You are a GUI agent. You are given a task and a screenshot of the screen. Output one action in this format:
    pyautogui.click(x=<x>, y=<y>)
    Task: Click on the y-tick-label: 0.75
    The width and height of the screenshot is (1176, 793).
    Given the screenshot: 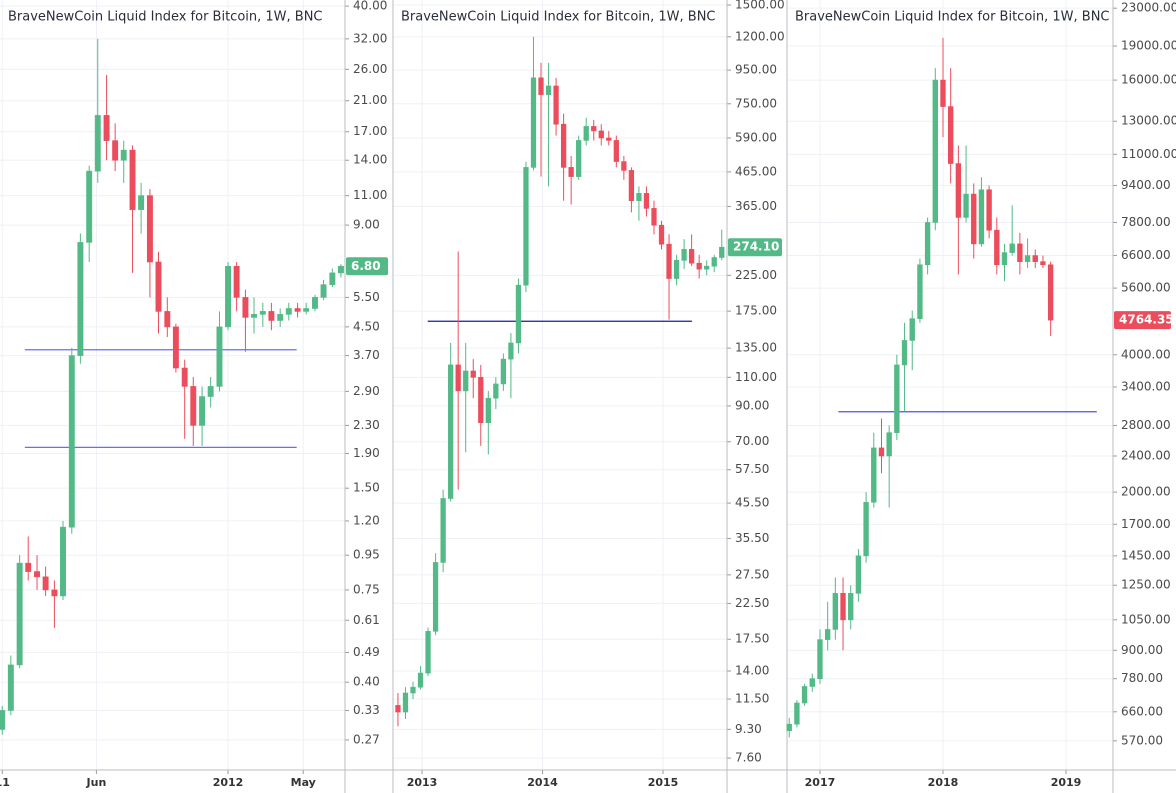 What is the action you would take?
    pyautogui.click(x=366, y=589)
    